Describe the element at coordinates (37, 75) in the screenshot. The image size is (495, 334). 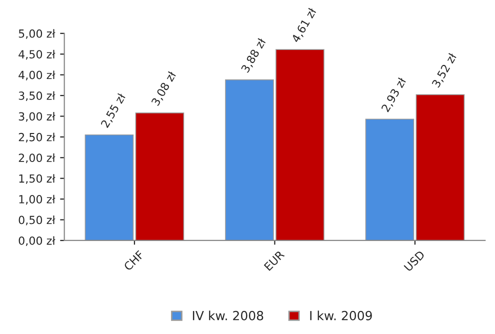
I see `y-tick-label: 4,00 zł` at that location.